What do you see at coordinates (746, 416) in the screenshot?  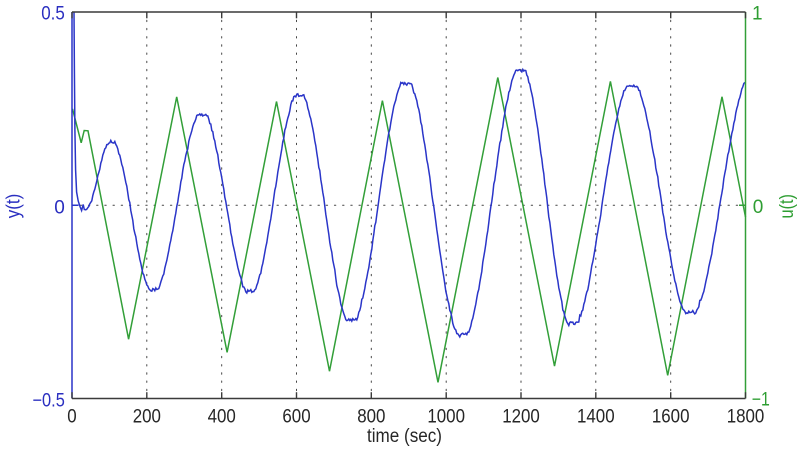 I see `svg-text: 1800` at bounding box center [746, 416].